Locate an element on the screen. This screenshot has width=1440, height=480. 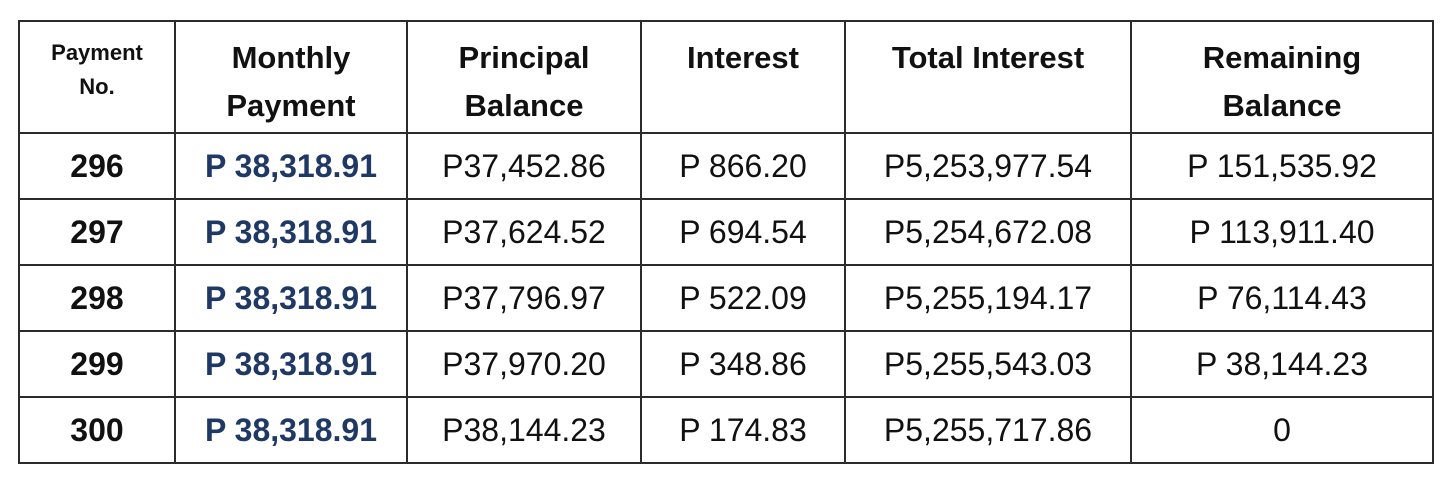
header-line: Total Interest is located at coordinates (988, 57).